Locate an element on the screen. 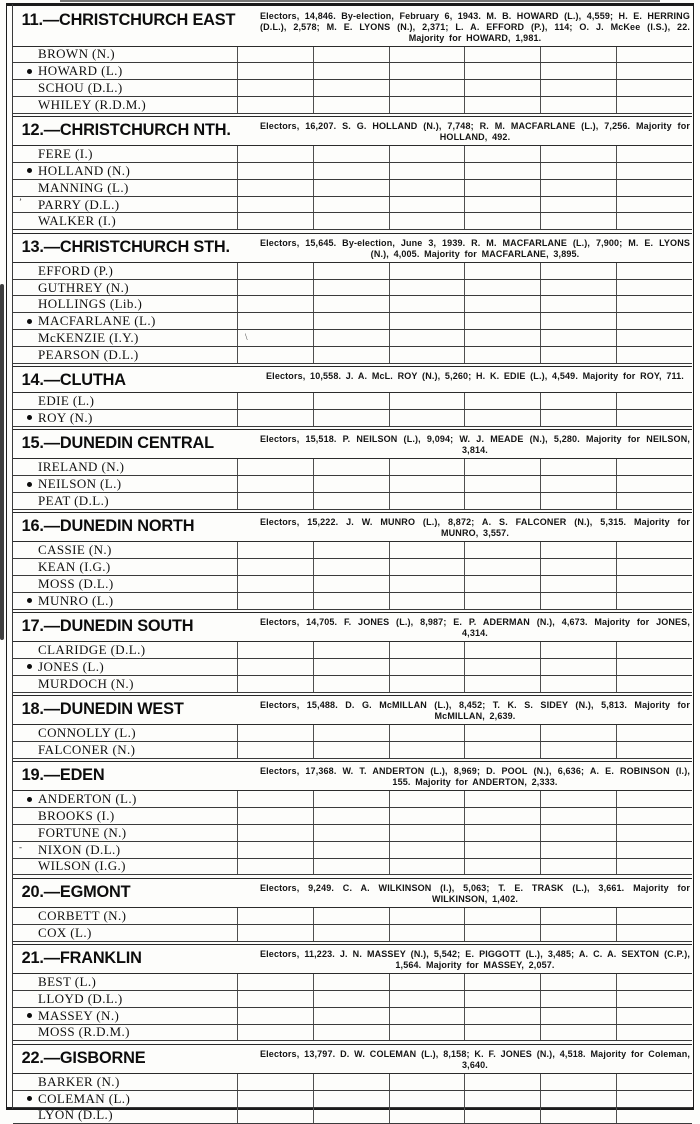 The image size is (700, 1124). candidate-row: EDIE (L.) is located at coordinates (352, 401).